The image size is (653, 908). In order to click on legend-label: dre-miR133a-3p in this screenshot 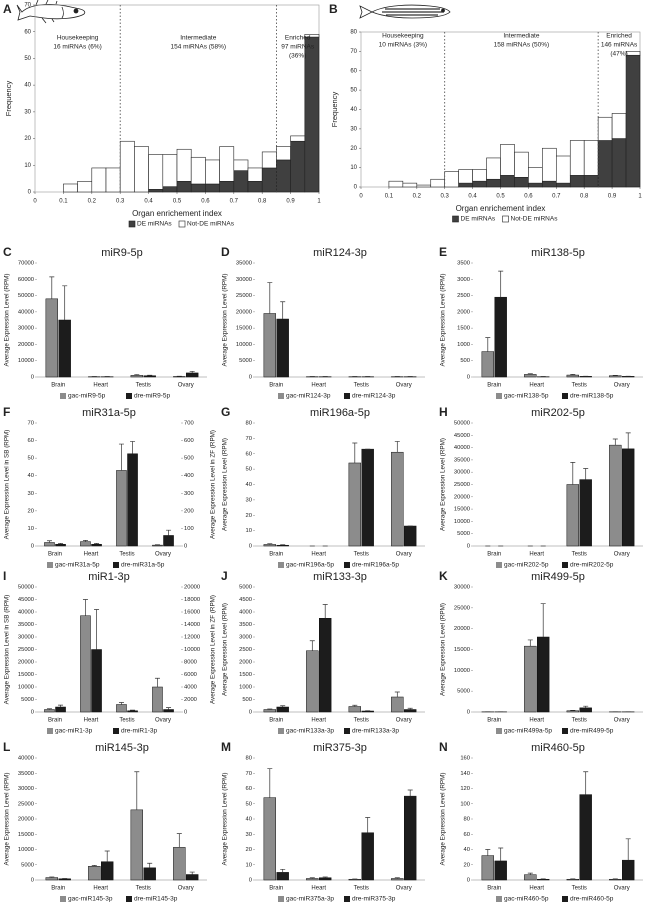, I will do `click(375, 731)`.